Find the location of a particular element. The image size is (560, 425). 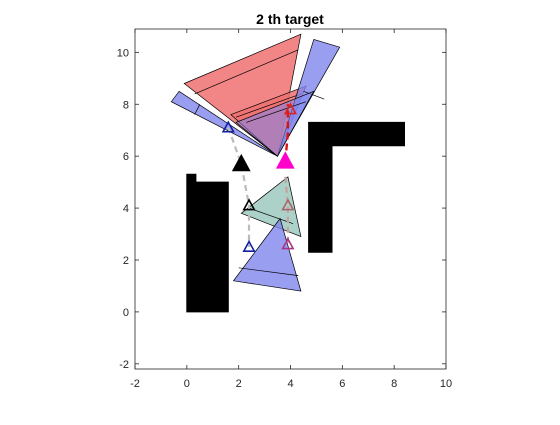

marker-target-point is located at coordinates (285, 160).